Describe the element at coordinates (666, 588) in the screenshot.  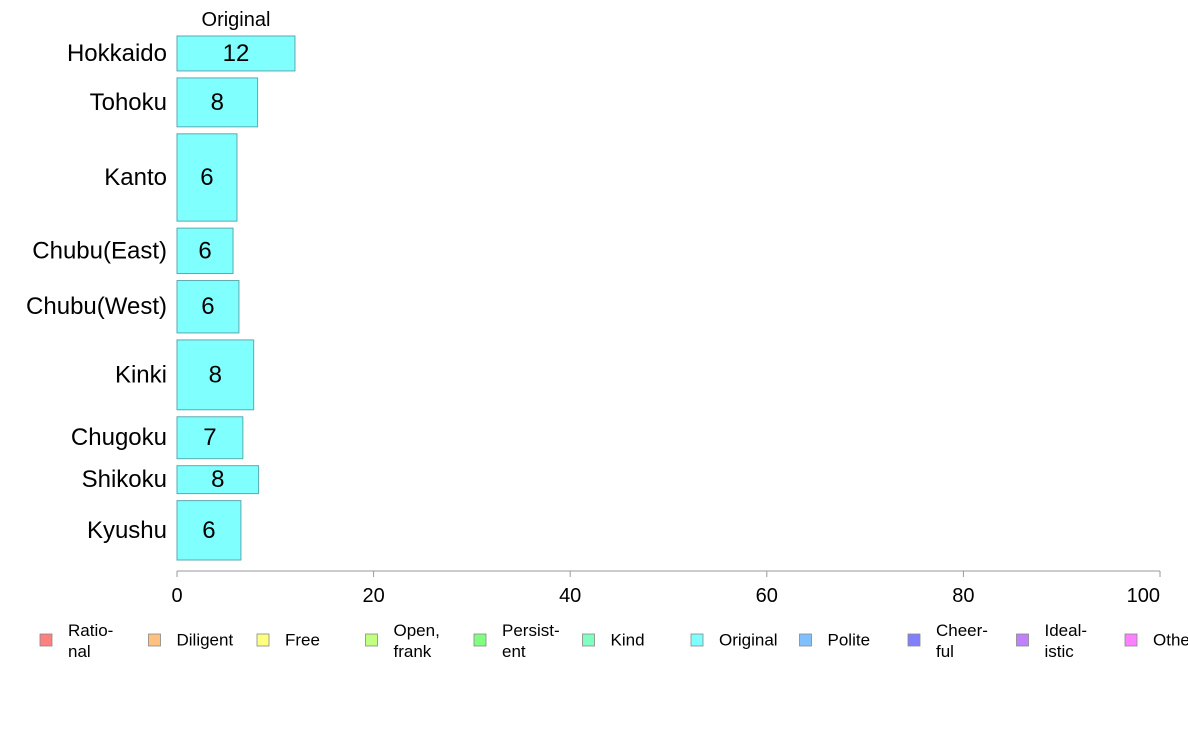
I see `x-axis: 0 20 40 60 80 100` at that location.